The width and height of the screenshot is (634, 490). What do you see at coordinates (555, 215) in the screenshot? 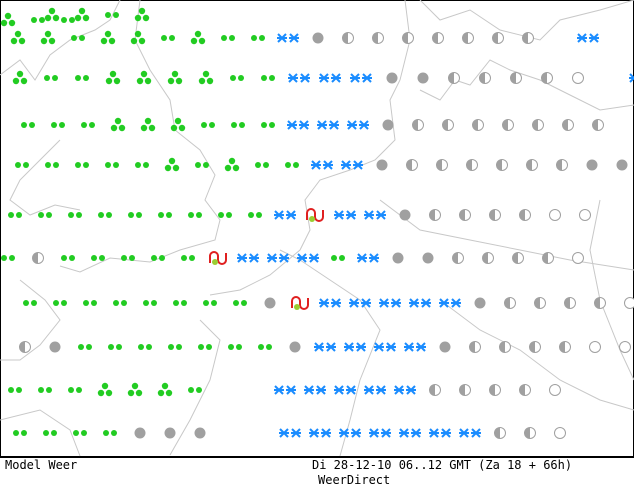
I see `clear-symbol` at bounding box center [555, 215].